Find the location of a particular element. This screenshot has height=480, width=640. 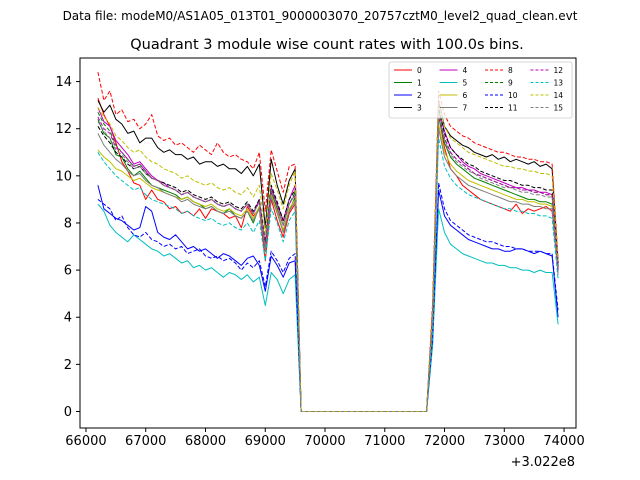

y-tick-label: 8 is located at coordinates (68, 223).